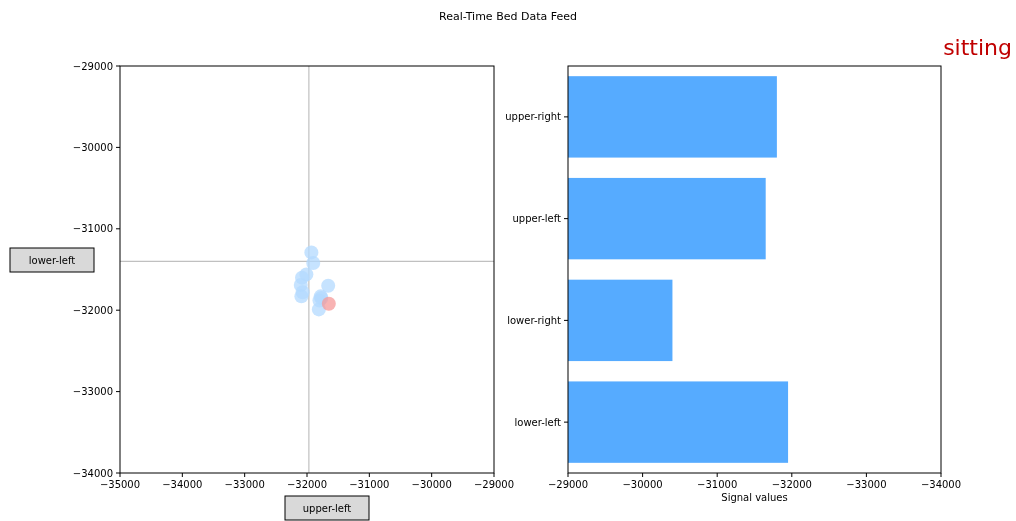 The image size is (1016, 521). I want to click on y-tick-label: upper-left, so click(537, 219).